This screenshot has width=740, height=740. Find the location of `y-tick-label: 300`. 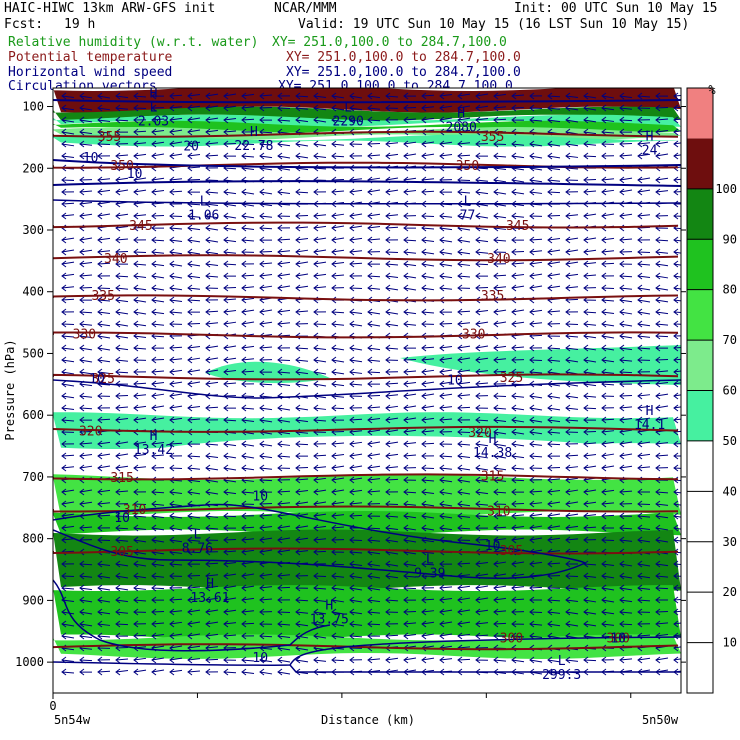

y-tick-label: 300 is located at coordinates (33, 230).